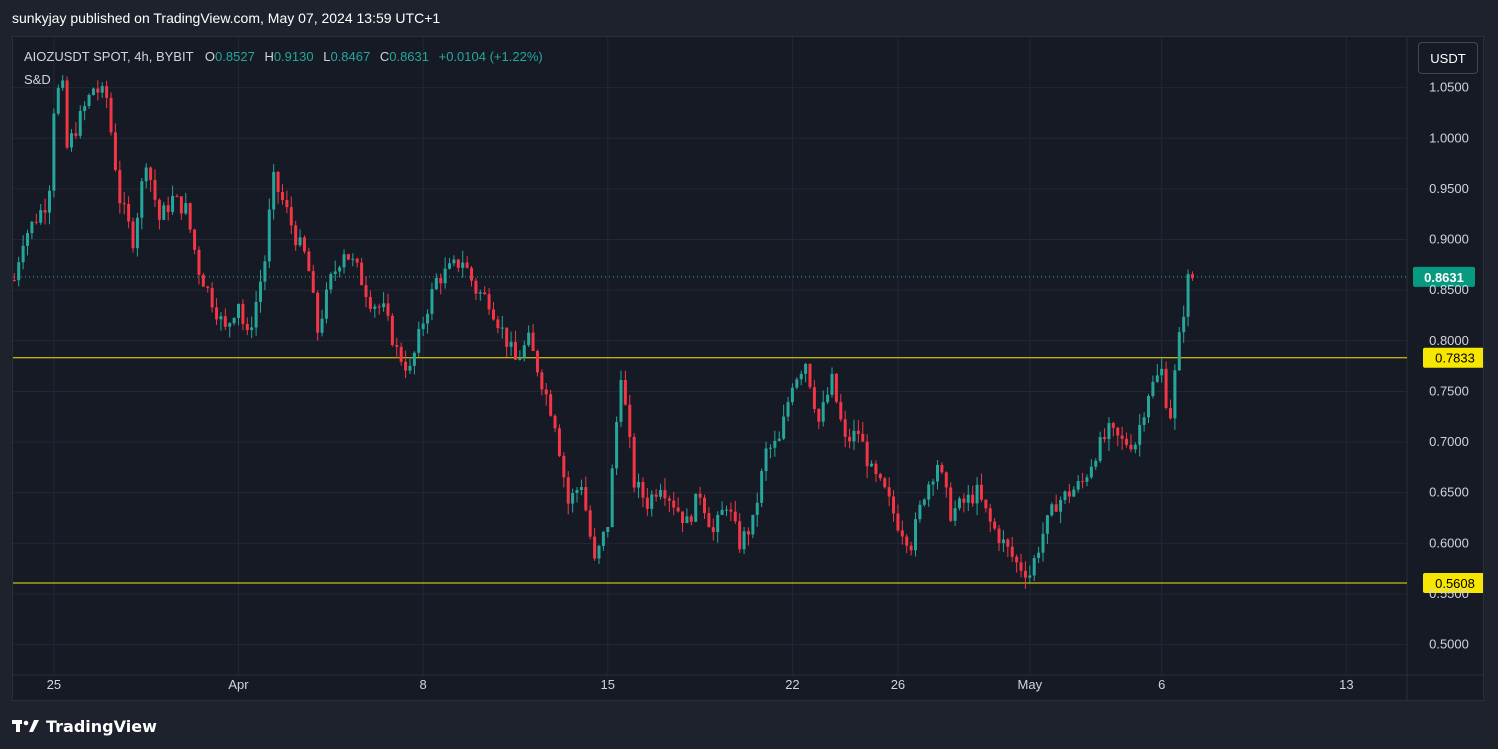 This screenshot has height=749, width=1498. What do you see at coordinates (25, 726) in the screenshot?
I see `tradingview-logo-icon` at bounding box center [25, 726].